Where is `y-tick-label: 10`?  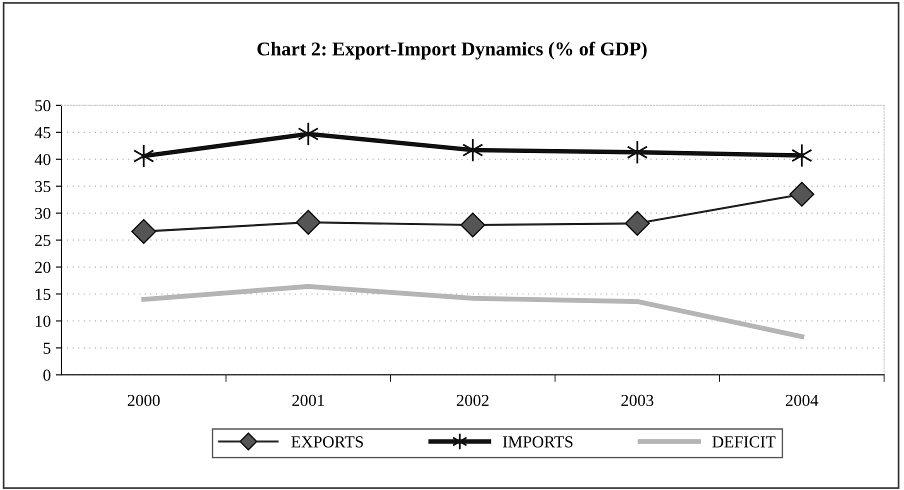 y-tick-label: 10 is located at coordinates (43, 321).